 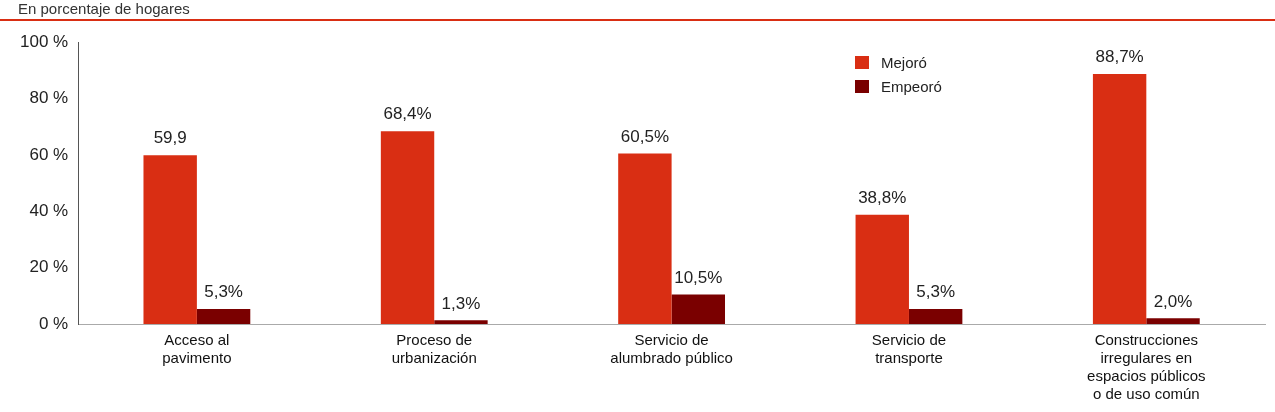 I want to click on data-label: 1,3%, so click(x=461, y=303).